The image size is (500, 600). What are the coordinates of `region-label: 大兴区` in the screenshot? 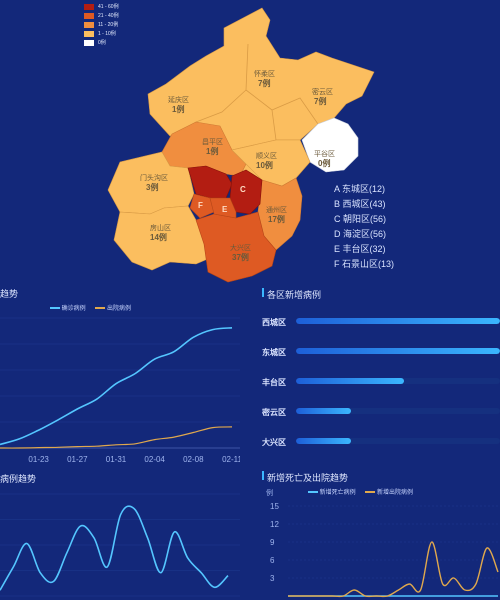 It's located at (240, 247).